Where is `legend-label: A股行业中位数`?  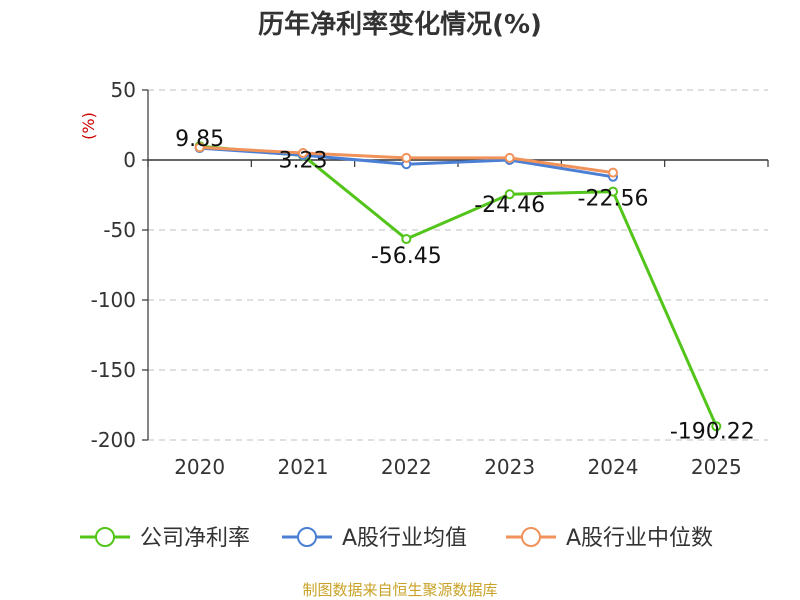
legend-label: A股行业中位数 is located at coordinates (639, 538).